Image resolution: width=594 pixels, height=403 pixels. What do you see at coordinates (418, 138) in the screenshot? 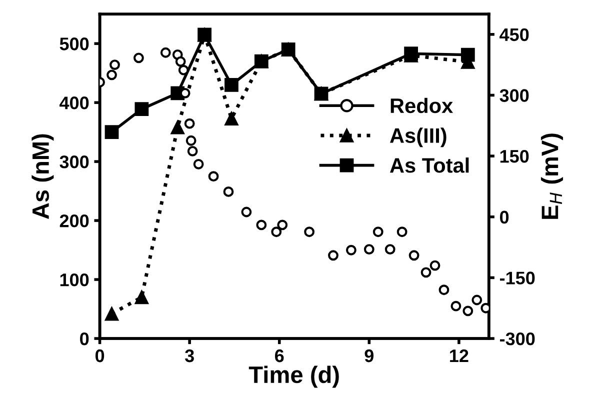
I see `legend-label: As(III)` at bounding box center [418, 138].